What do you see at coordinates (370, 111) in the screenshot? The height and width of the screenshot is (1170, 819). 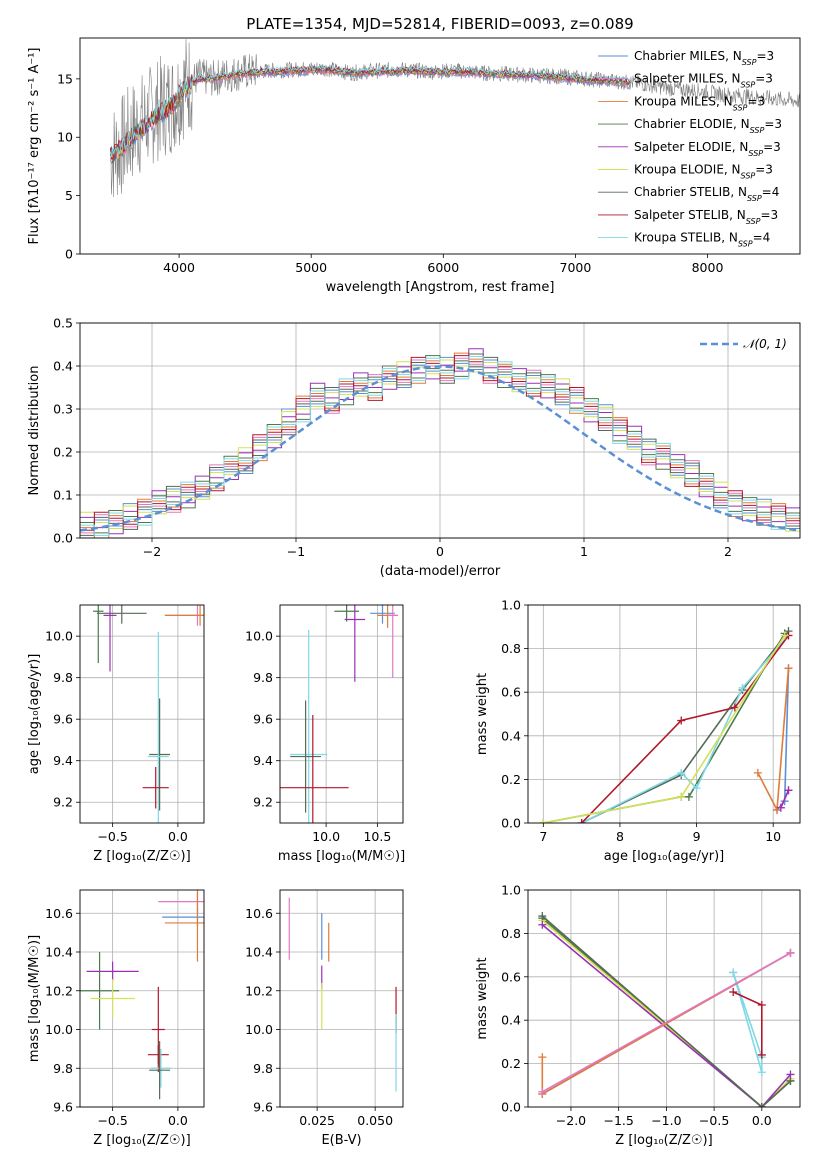 I see `model-spectrum-line` at bounding box center [370, 111].